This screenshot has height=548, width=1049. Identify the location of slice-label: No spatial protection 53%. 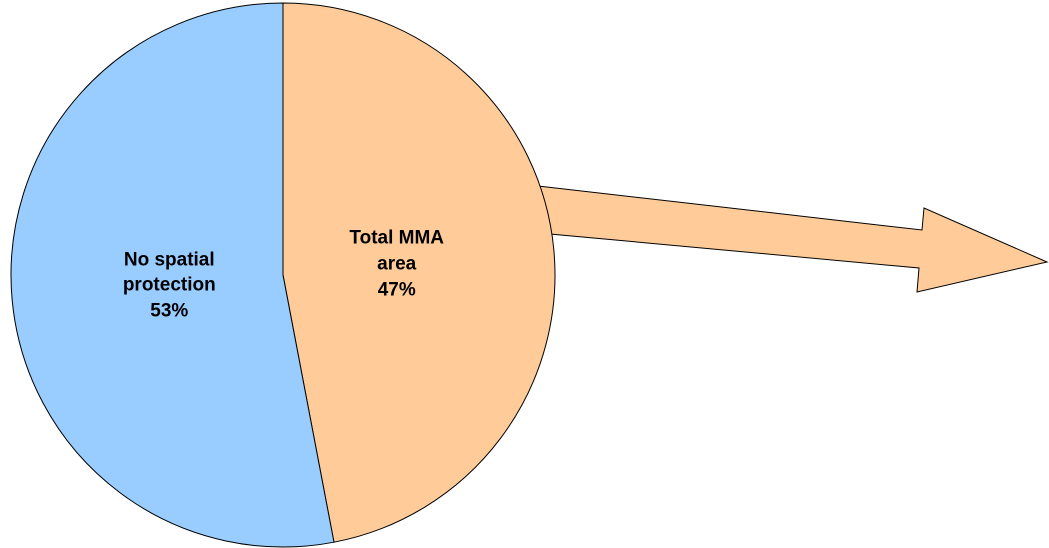
(169, 285).